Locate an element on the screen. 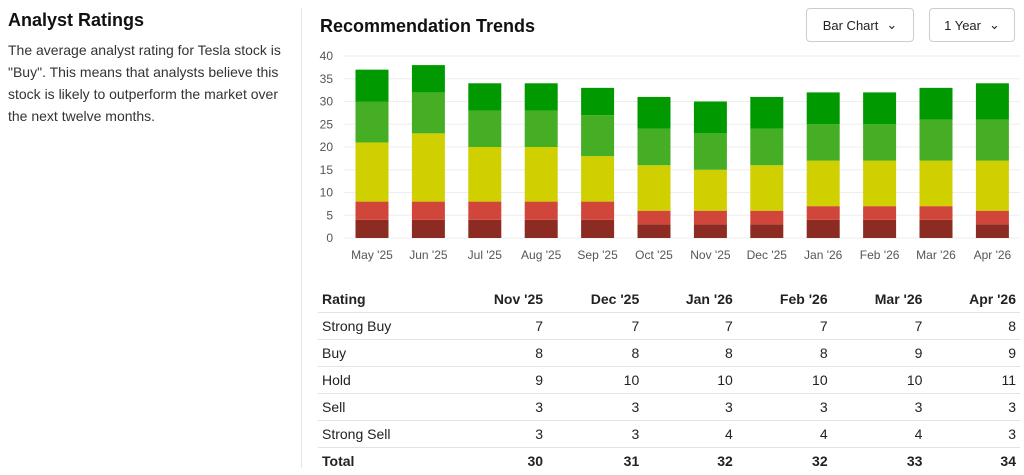  chart-type-dropdown: Bar Chart ⌄ is located at coordinates (860, 25).